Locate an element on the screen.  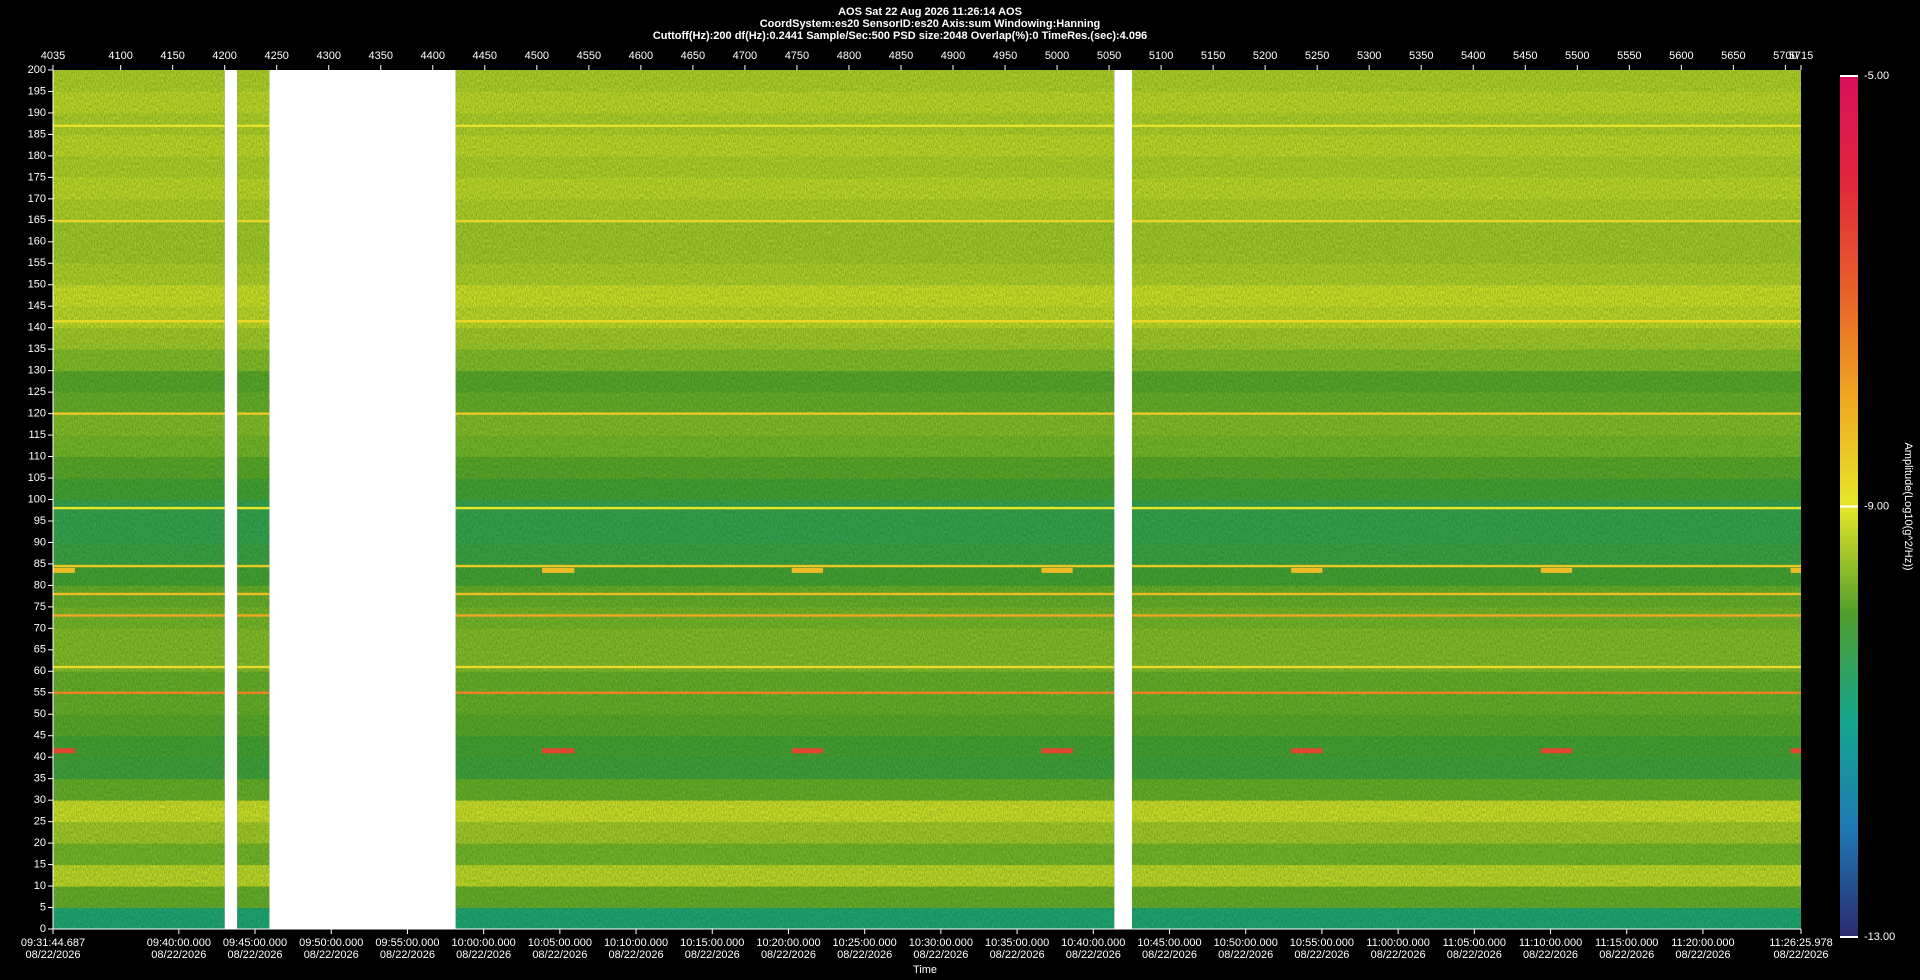
y-tick-label: 140 is located at coordinates (37, 328).